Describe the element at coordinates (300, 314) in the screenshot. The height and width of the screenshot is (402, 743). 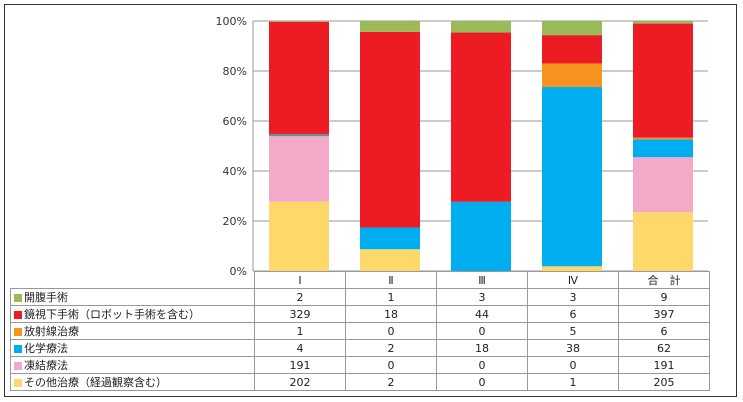
I see `table-cell: 329` at that location.